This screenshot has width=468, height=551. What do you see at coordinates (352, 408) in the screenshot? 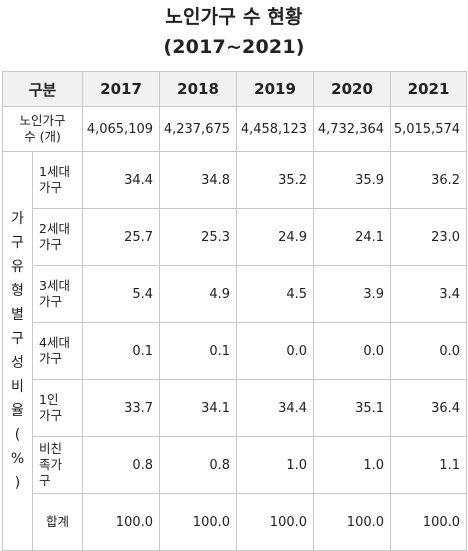
I see `table-cell: 35.1` at bounding box center [352, 408].